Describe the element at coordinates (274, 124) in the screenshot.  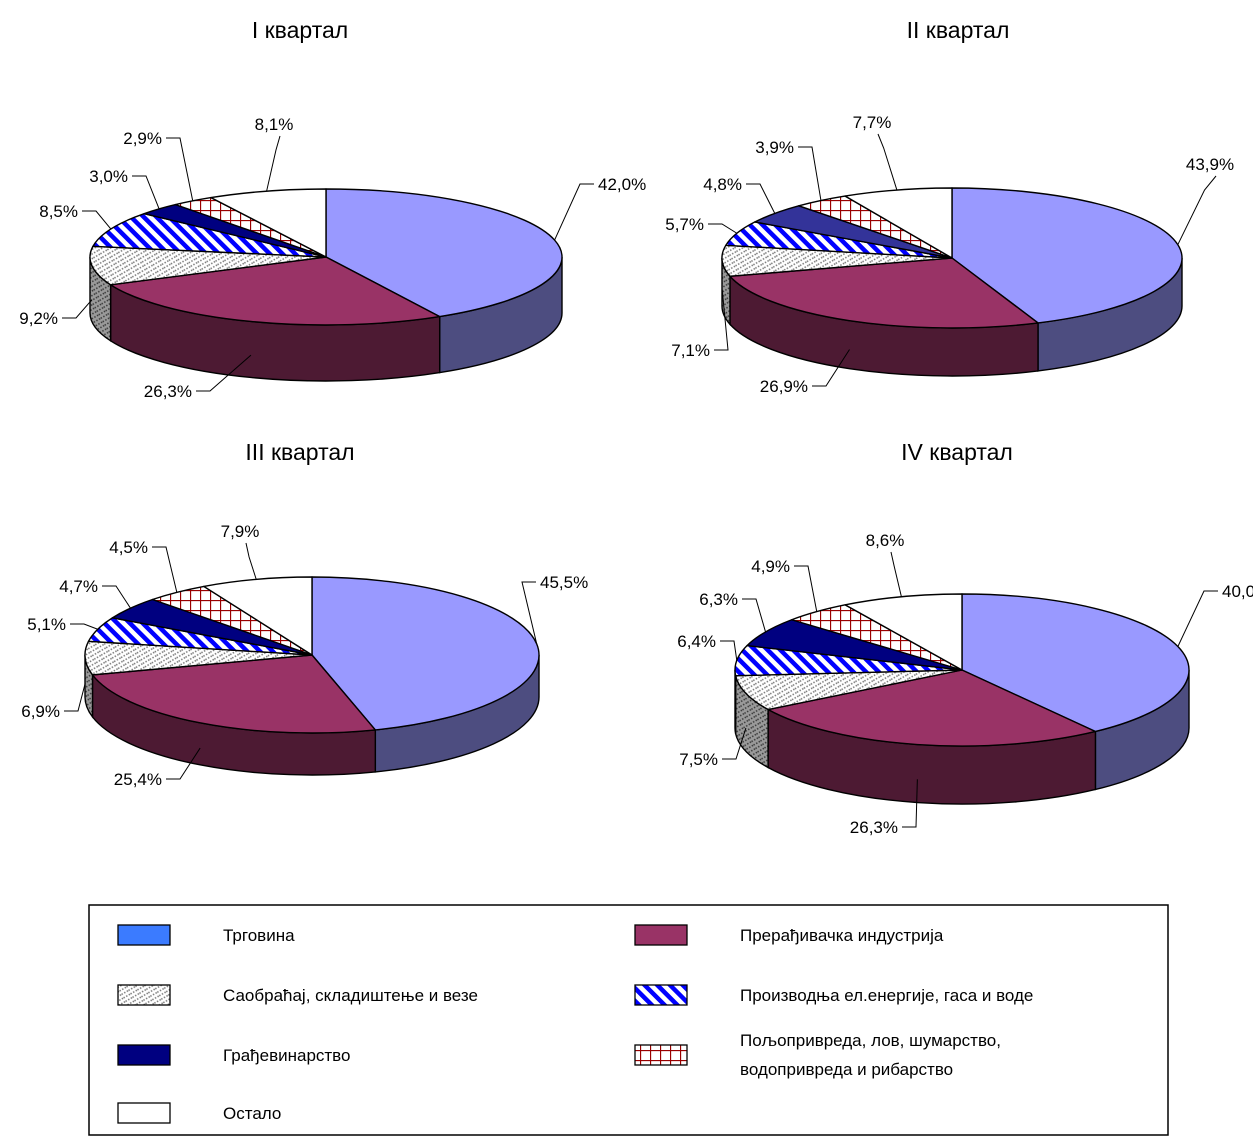
I see `data-label: 8,1%` at that location.